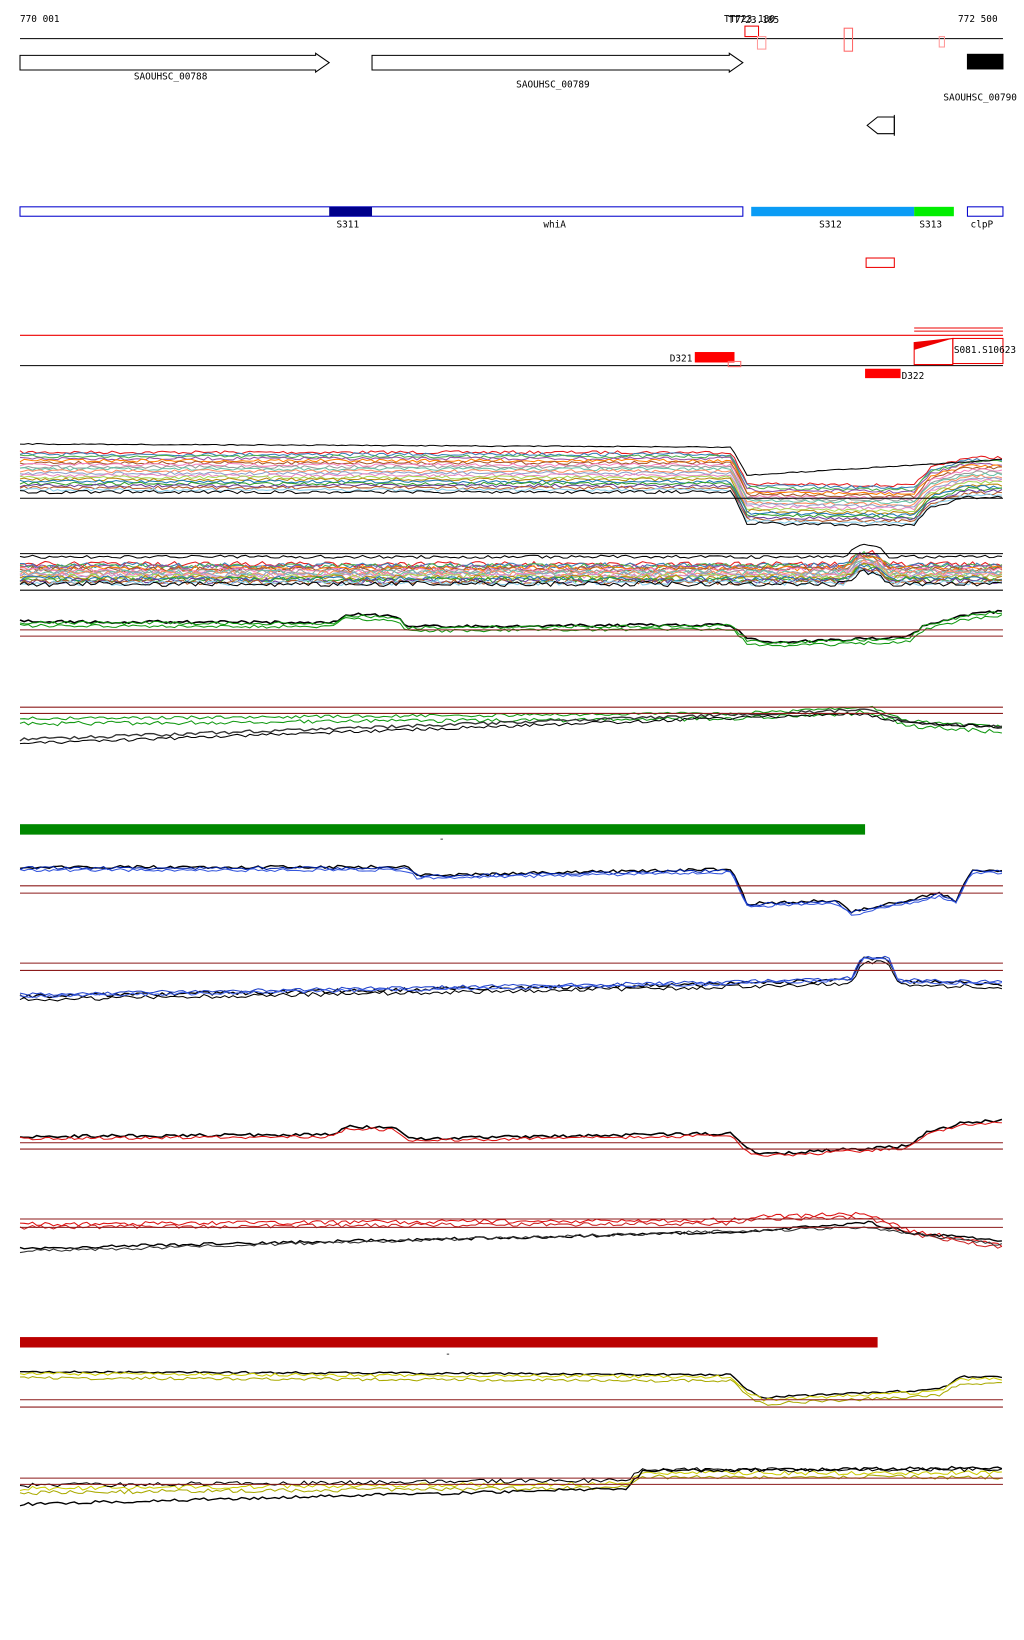 The height and width of the screenshot is (1640, 1024). I want to click on ruler-mark: TT723.180, so click(749, 19).